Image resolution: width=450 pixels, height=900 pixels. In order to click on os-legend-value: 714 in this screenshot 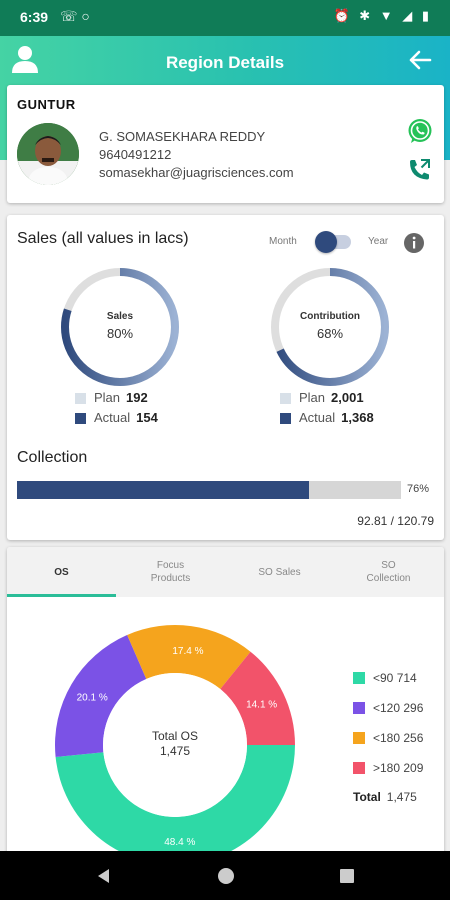, I will do `click(406, 678)`.